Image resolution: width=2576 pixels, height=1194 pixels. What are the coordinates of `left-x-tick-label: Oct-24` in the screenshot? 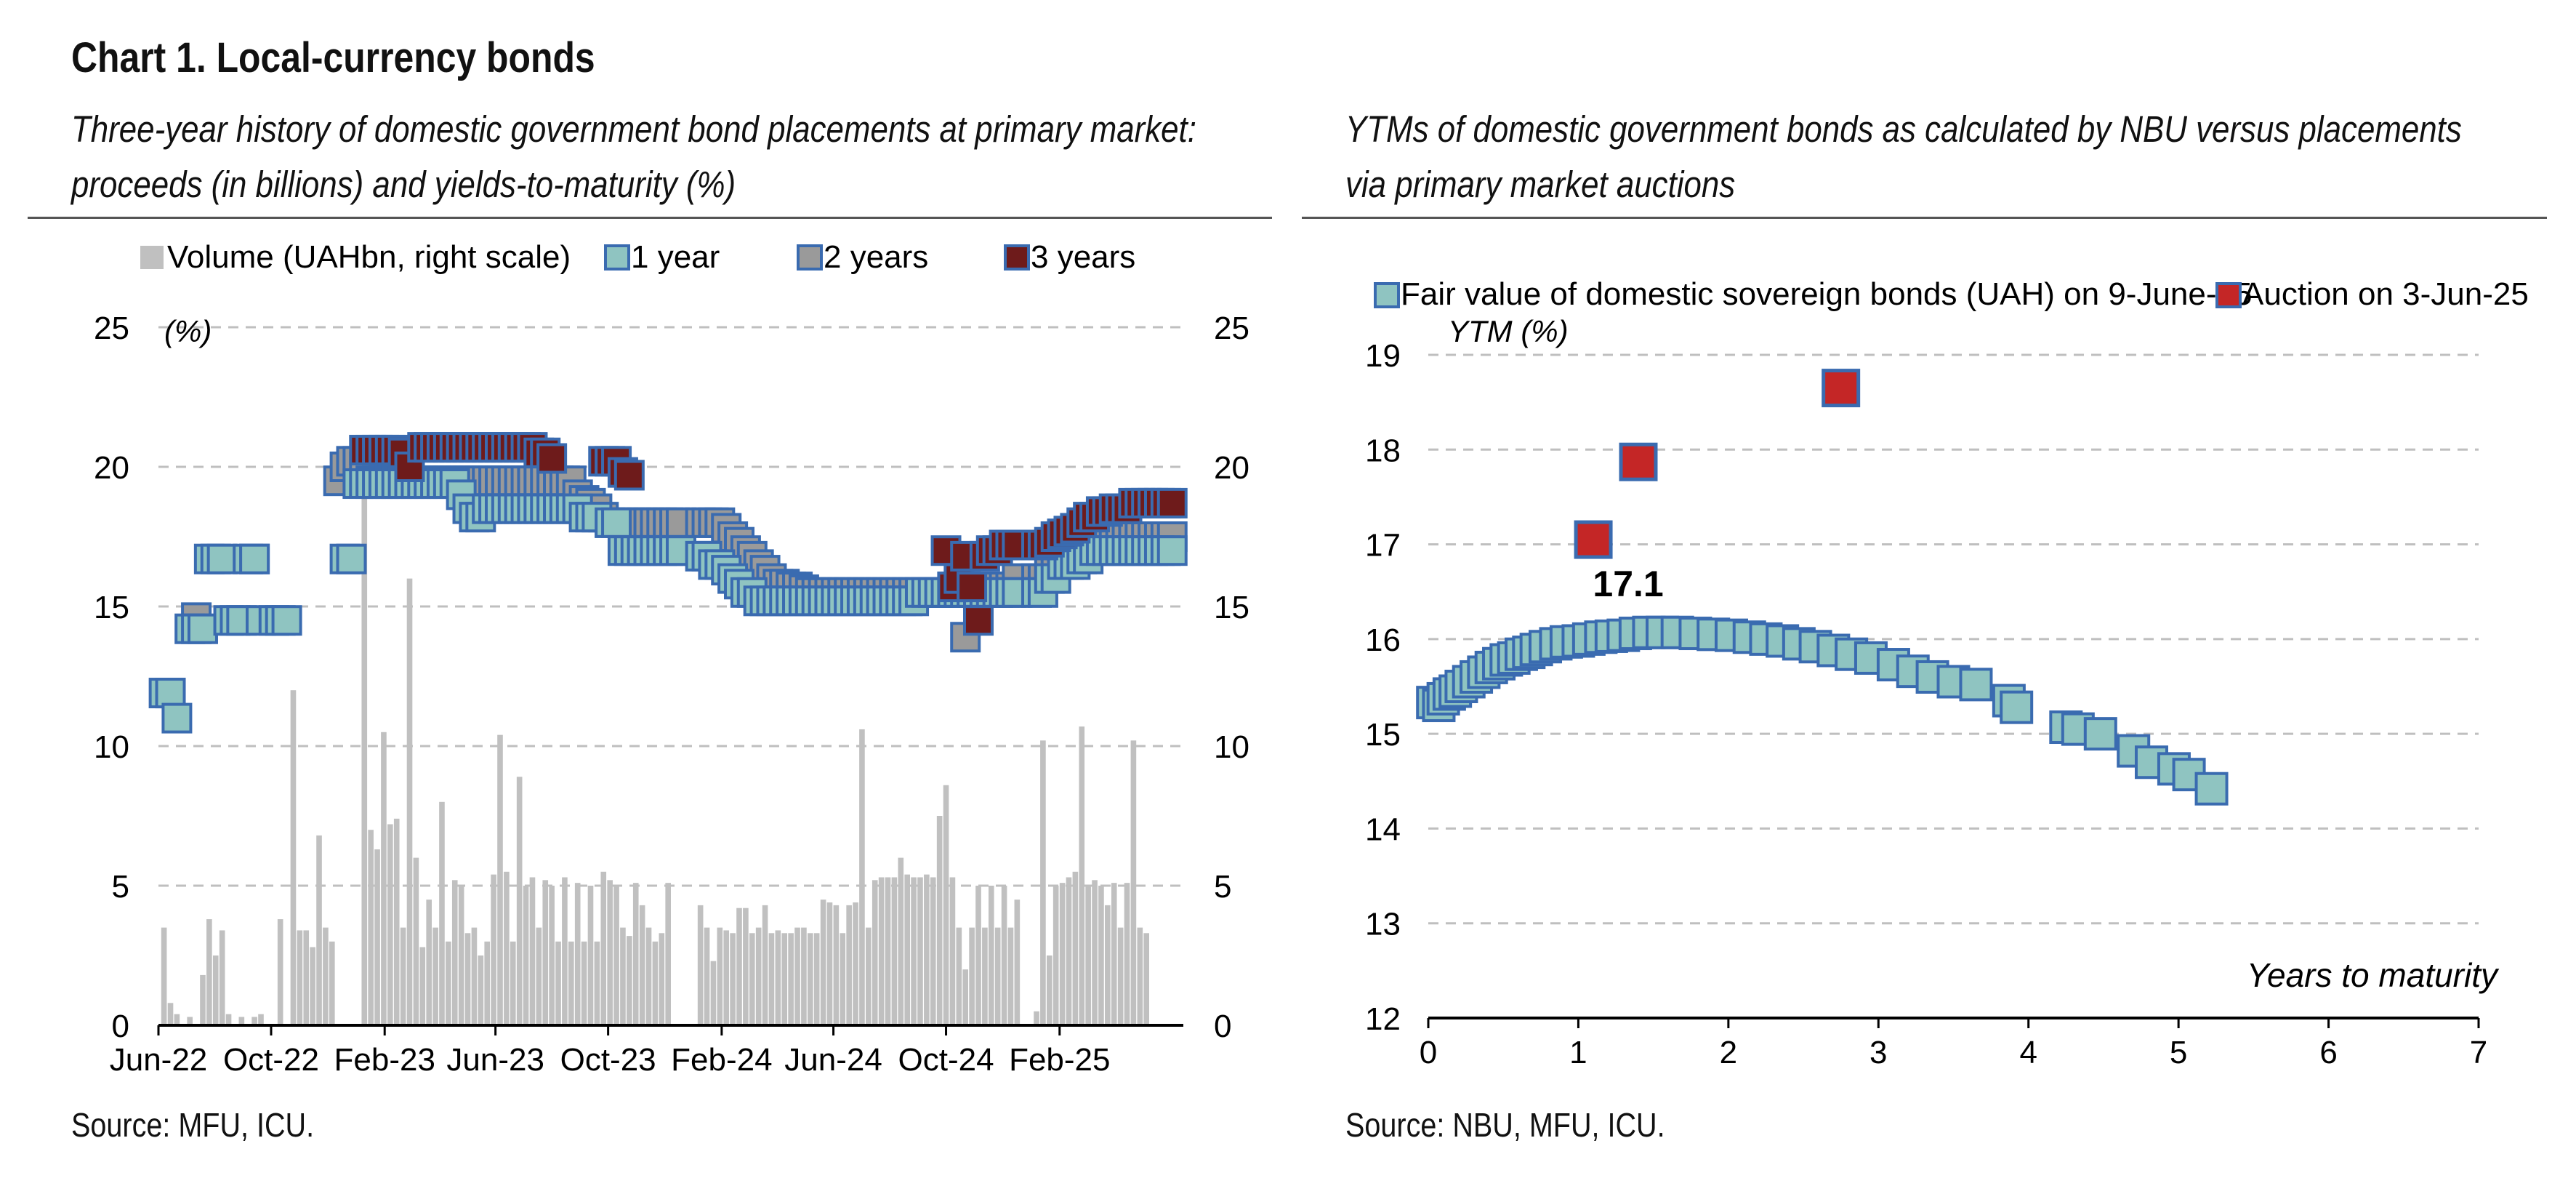 It's located at (946, 1060).